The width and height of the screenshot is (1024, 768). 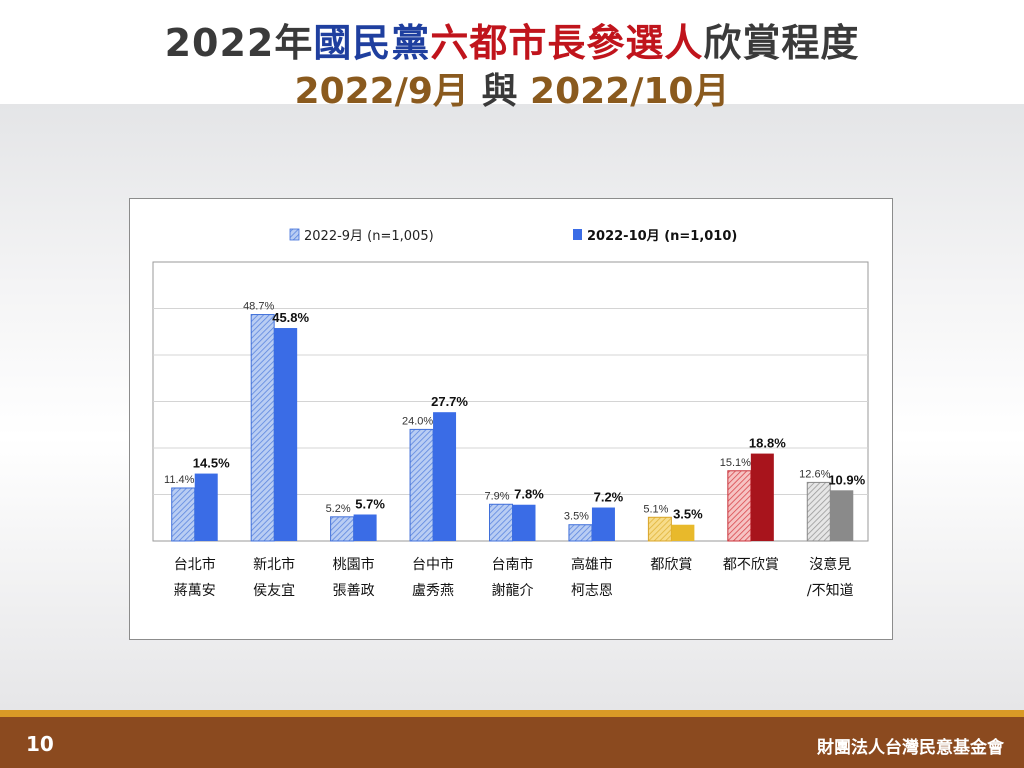 What do you see at coordinates (512, 742) in the screenshot?
I see `footer-bar` at bounding box center [512, 742].